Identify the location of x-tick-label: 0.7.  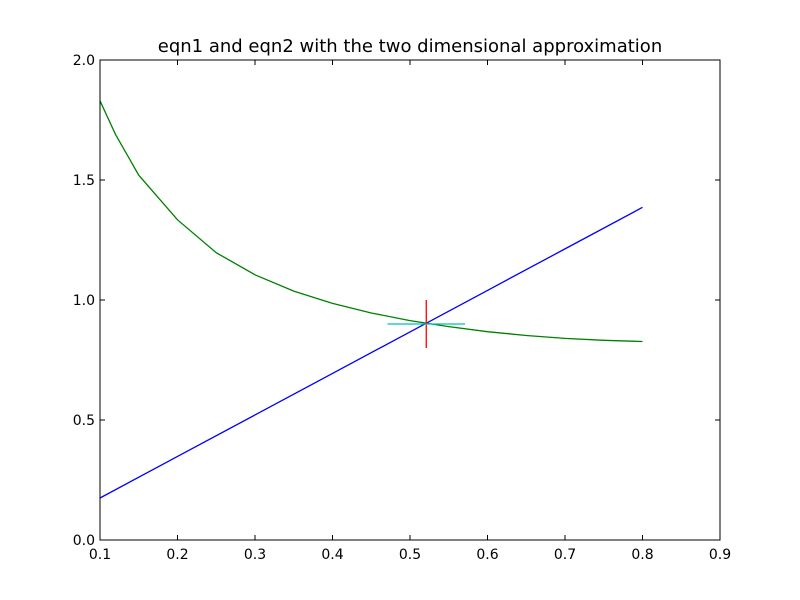
(565, 555).